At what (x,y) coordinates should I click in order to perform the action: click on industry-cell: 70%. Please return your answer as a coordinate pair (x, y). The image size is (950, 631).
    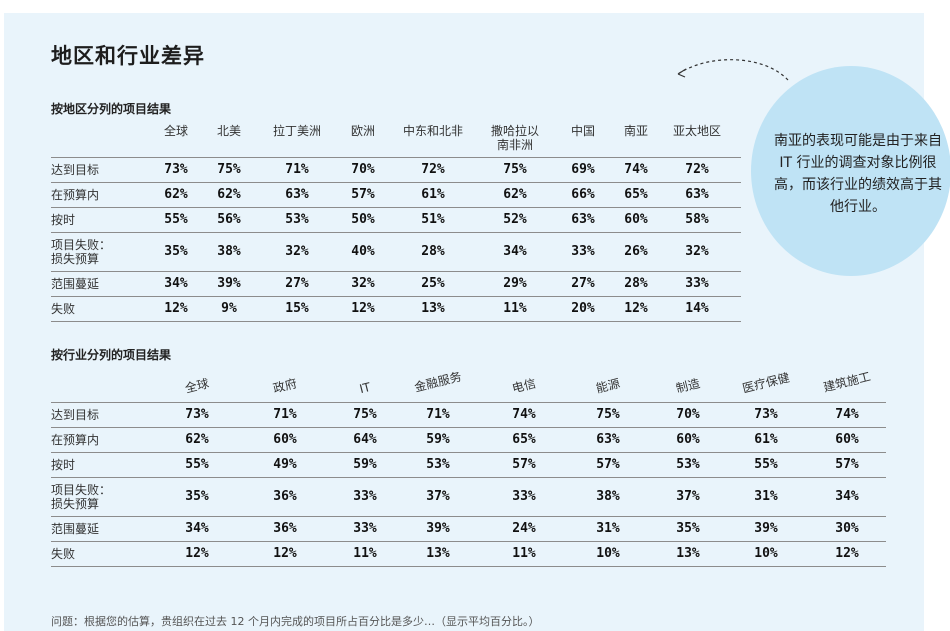
    Looking at the image, I should click on (688, 414).